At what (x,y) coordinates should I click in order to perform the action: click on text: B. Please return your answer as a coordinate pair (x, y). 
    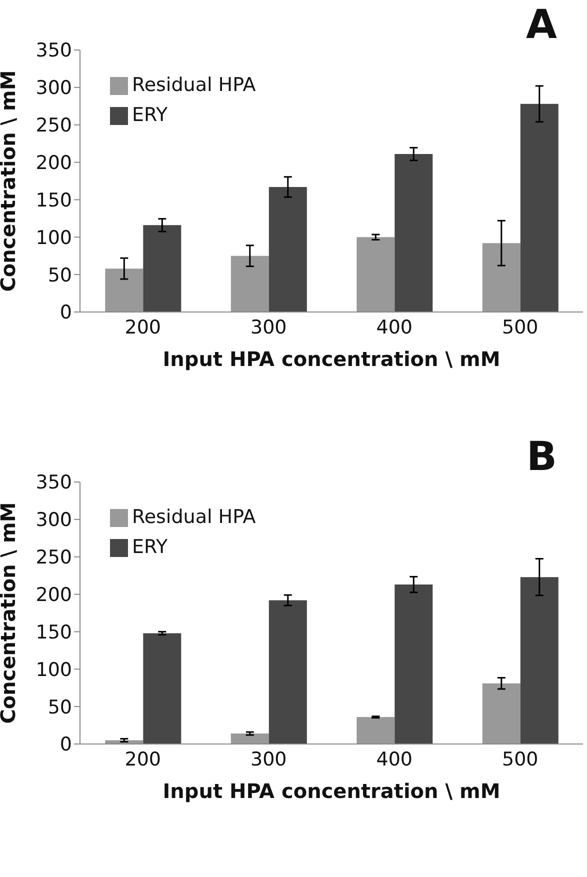
    Looking at the image, I should click on (541, 457).